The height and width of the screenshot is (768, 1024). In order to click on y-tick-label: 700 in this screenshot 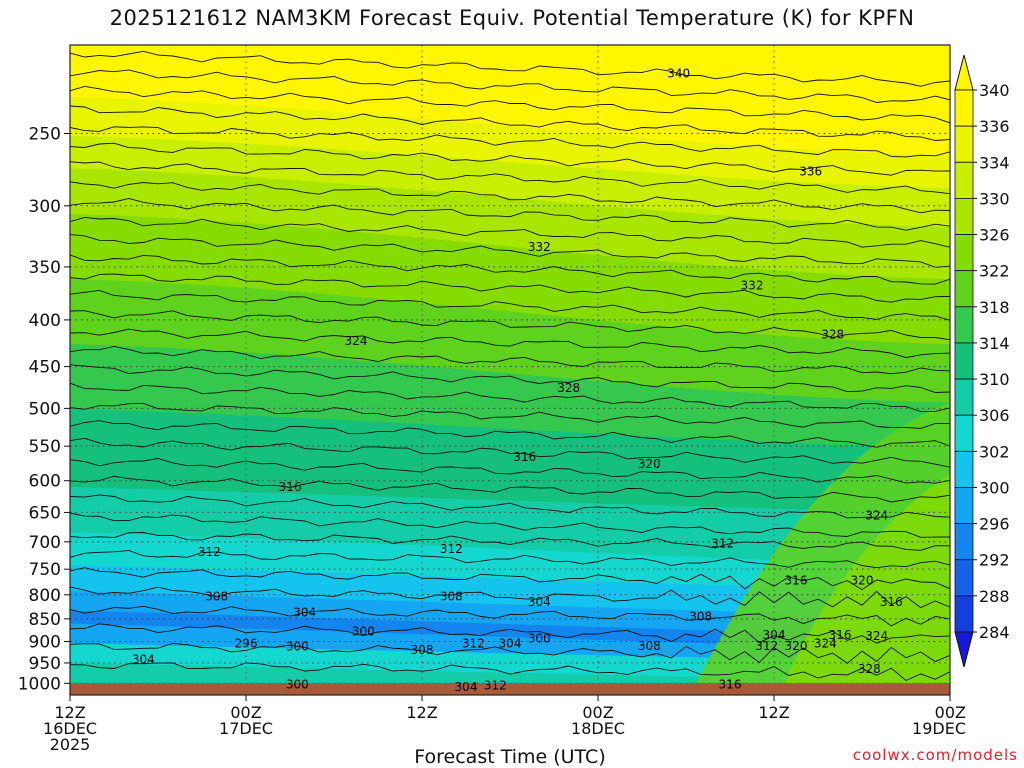, I will do `click(45, 543)`.